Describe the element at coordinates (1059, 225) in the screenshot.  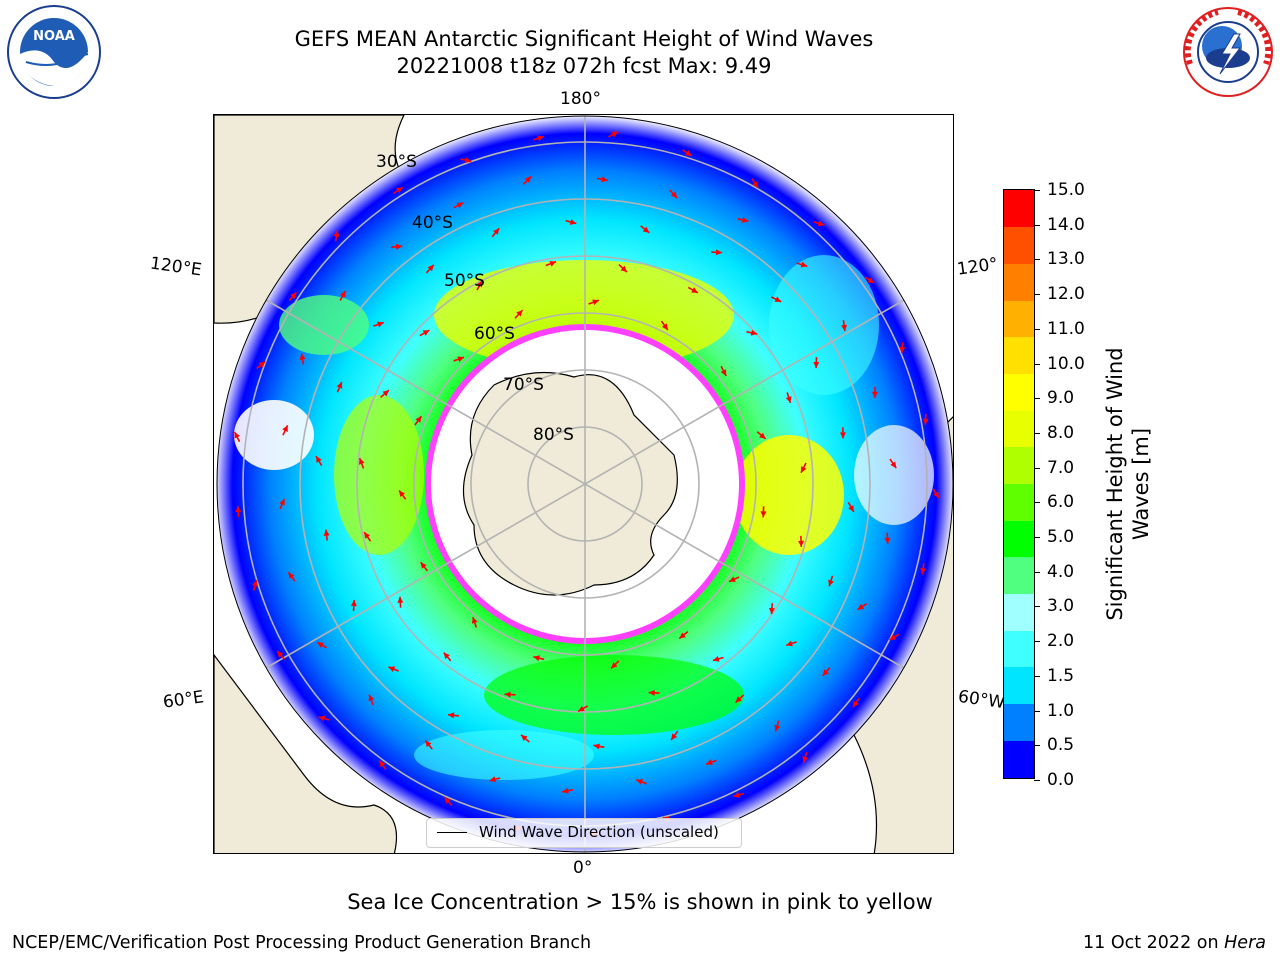
I see `colorbar-tick: 14.0` at that location.